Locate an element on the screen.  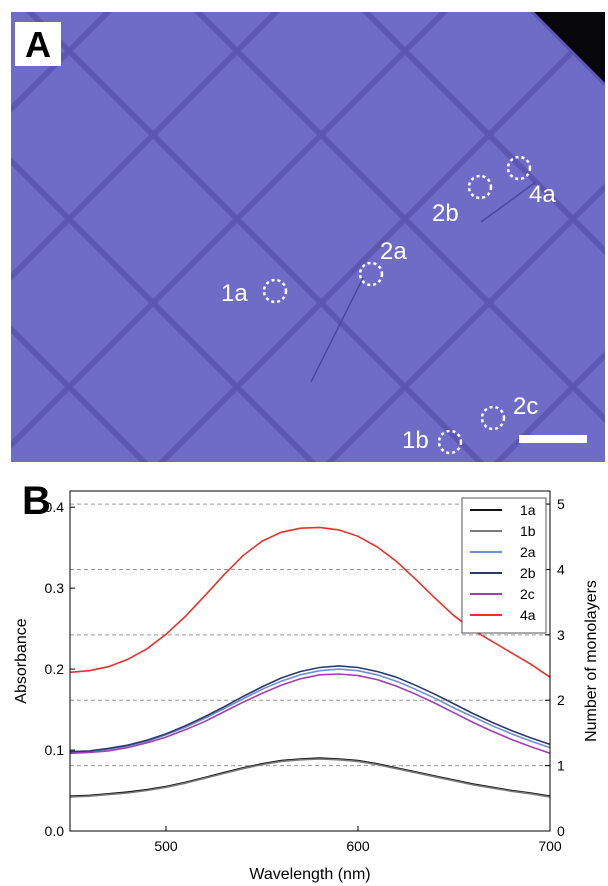
spot-marker-2c is located at coordinates (493, 418).